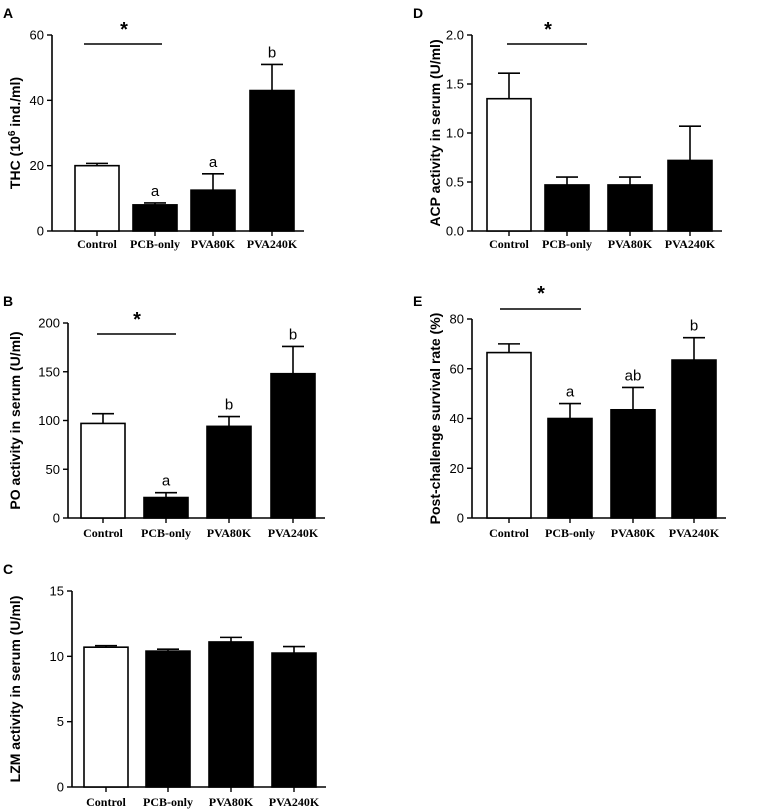 This screenshot has height=812, width=768. I want to click on panel-e-y-axis-label: Post-challenge survival rate (%), so click(435, 419).